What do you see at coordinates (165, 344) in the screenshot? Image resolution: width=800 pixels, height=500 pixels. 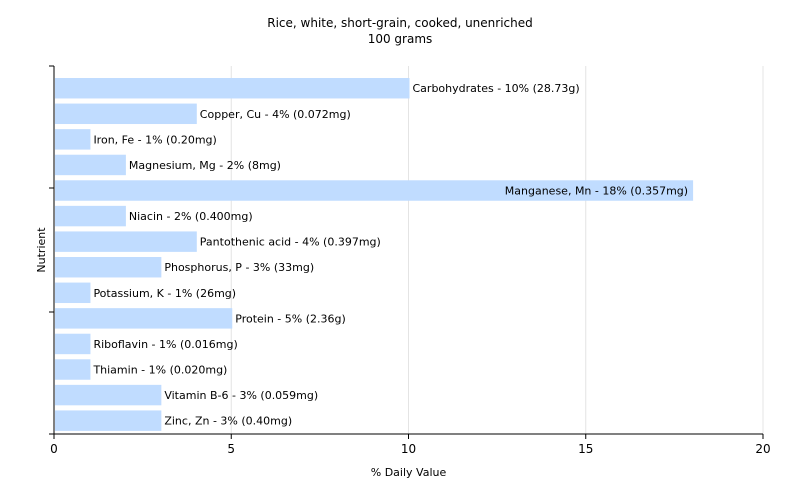 I see `bar-label: Riboflavin - 1% (0.016mg)` at bounding box center [165, 344].